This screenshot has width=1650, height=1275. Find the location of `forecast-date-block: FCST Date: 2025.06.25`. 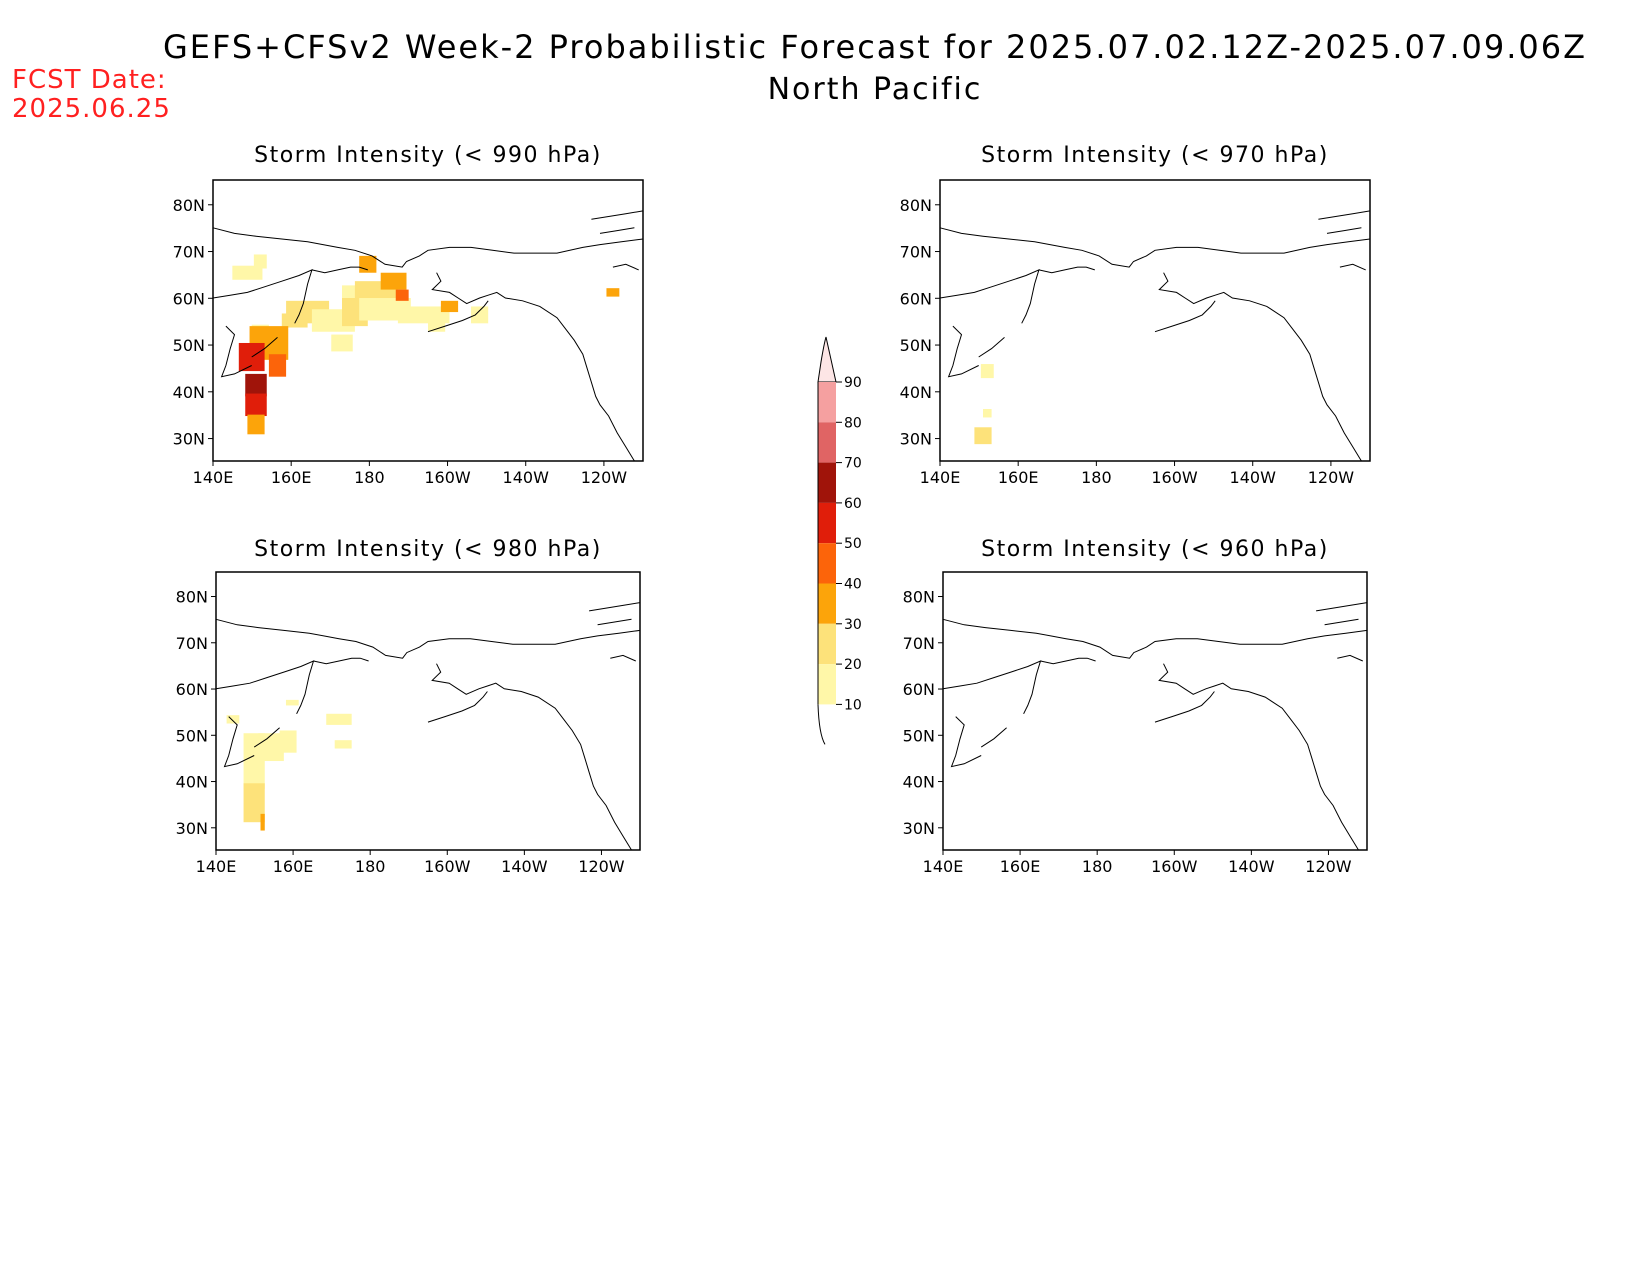

forecast-date-block: FCST Date: 2025.06.25 is located at coordinates (91, 95).